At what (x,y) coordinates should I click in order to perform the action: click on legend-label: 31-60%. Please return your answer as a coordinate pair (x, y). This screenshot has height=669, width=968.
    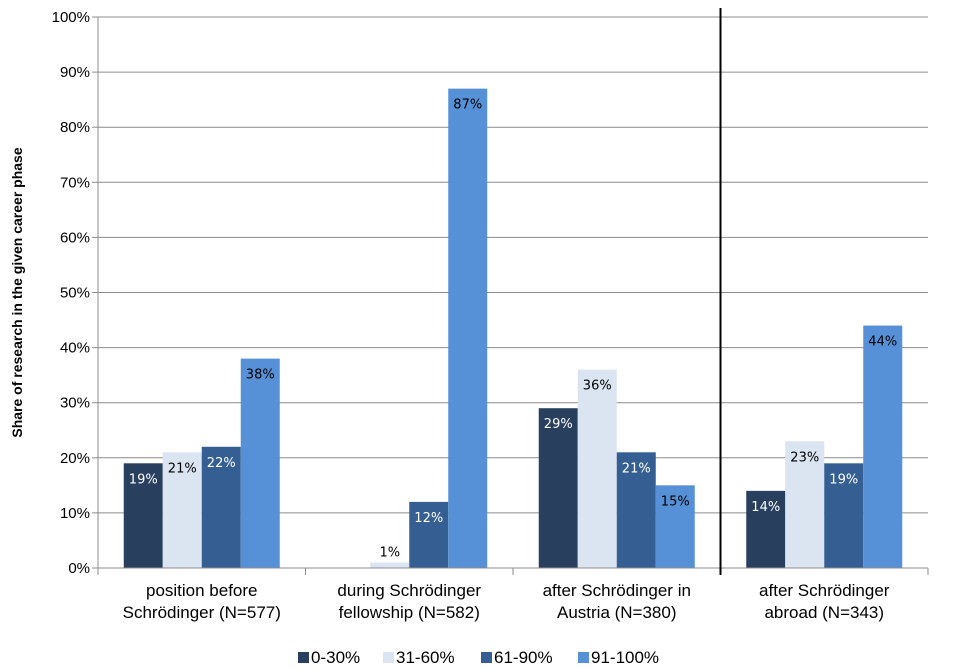
    Looking at the image, I should click on (425, 657).